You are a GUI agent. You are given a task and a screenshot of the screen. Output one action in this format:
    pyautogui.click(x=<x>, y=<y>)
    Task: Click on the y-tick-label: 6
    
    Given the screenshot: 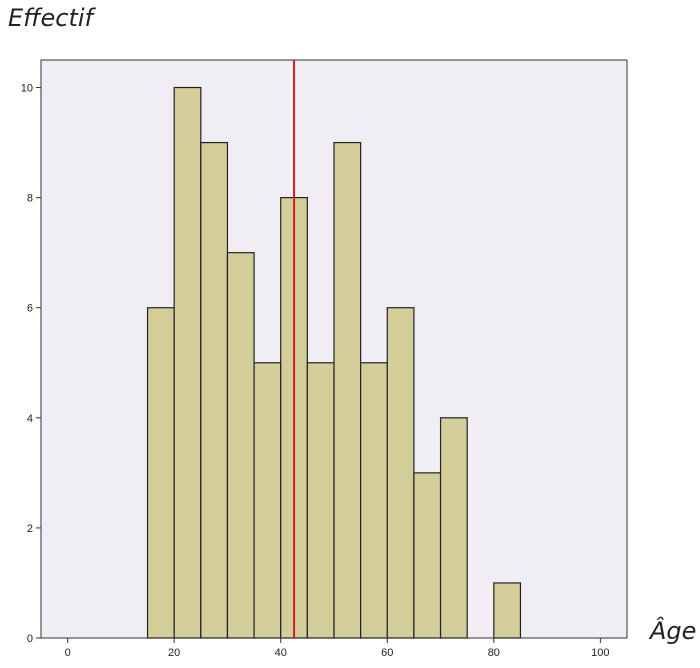 What is the action you would take?
    pyautogui.click(x=30, y=309)
    